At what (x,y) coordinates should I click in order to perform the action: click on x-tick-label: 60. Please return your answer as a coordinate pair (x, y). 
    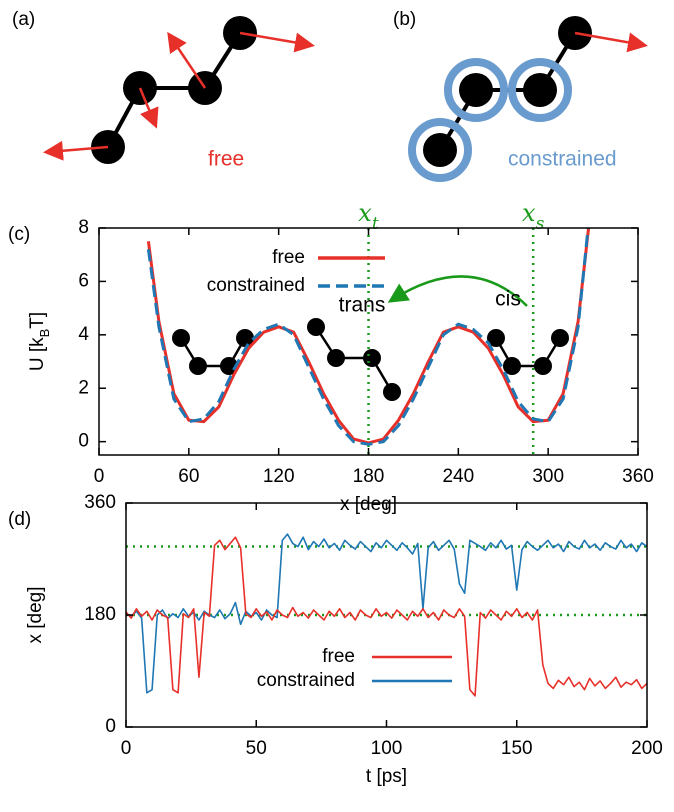
    Looking at the image, I should click on (188, 476).